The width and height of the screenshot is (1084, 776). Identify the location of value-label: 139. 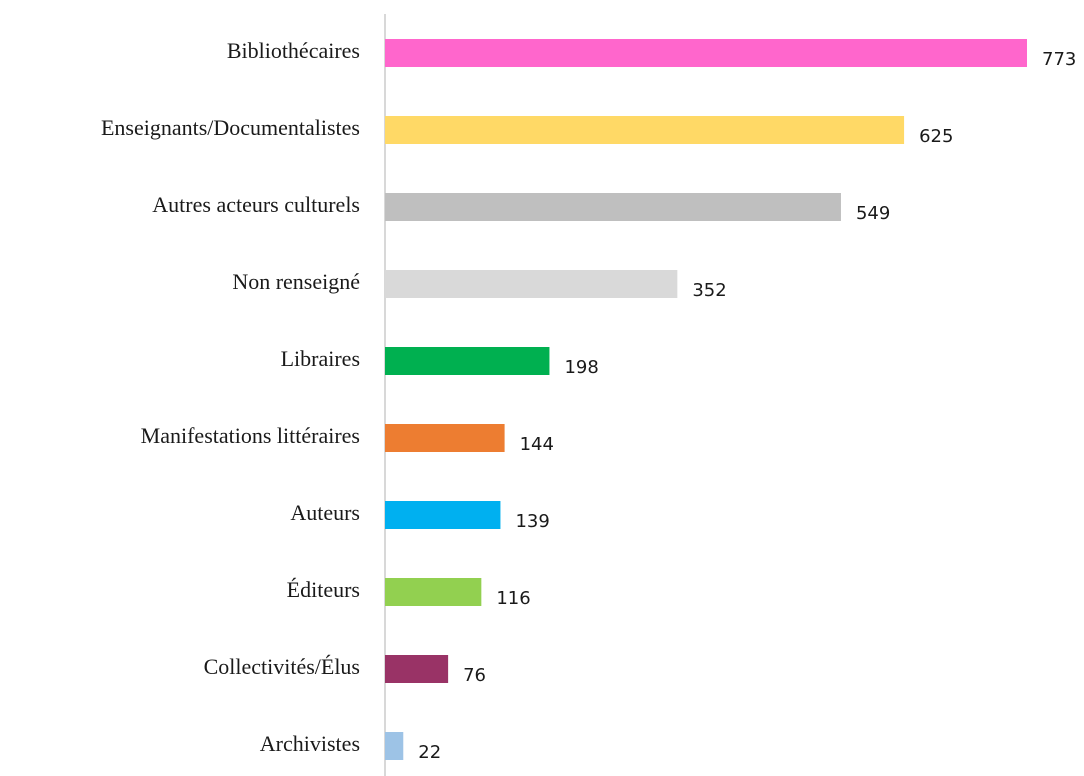
(532, 521).